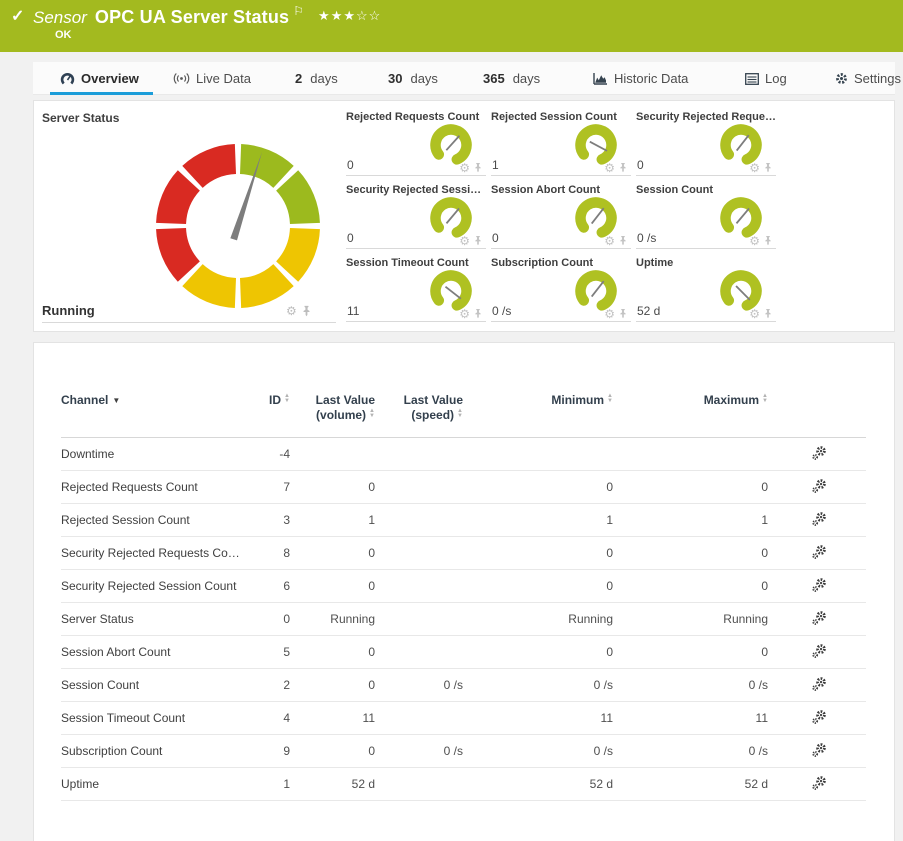 The height and width of the screenshot is (841, 903). I want to click on cell-channel: Session Timeout Count, so click(123, 718).